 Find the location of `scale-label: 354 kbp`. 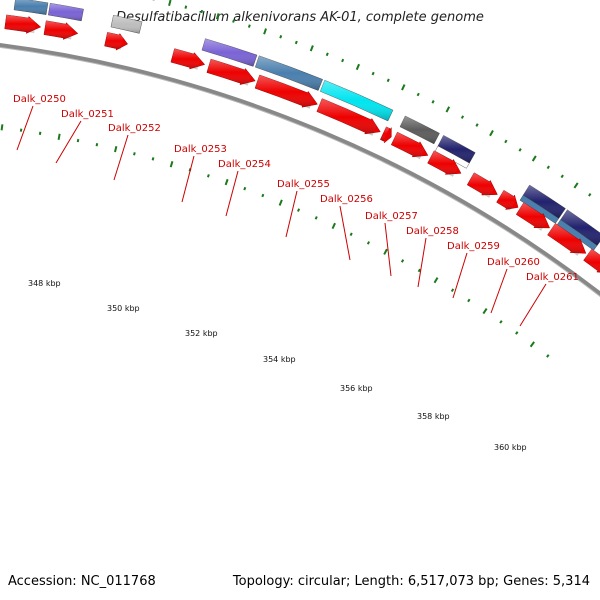

scale-label: 354 kbp is located at coordinates (279, 359).